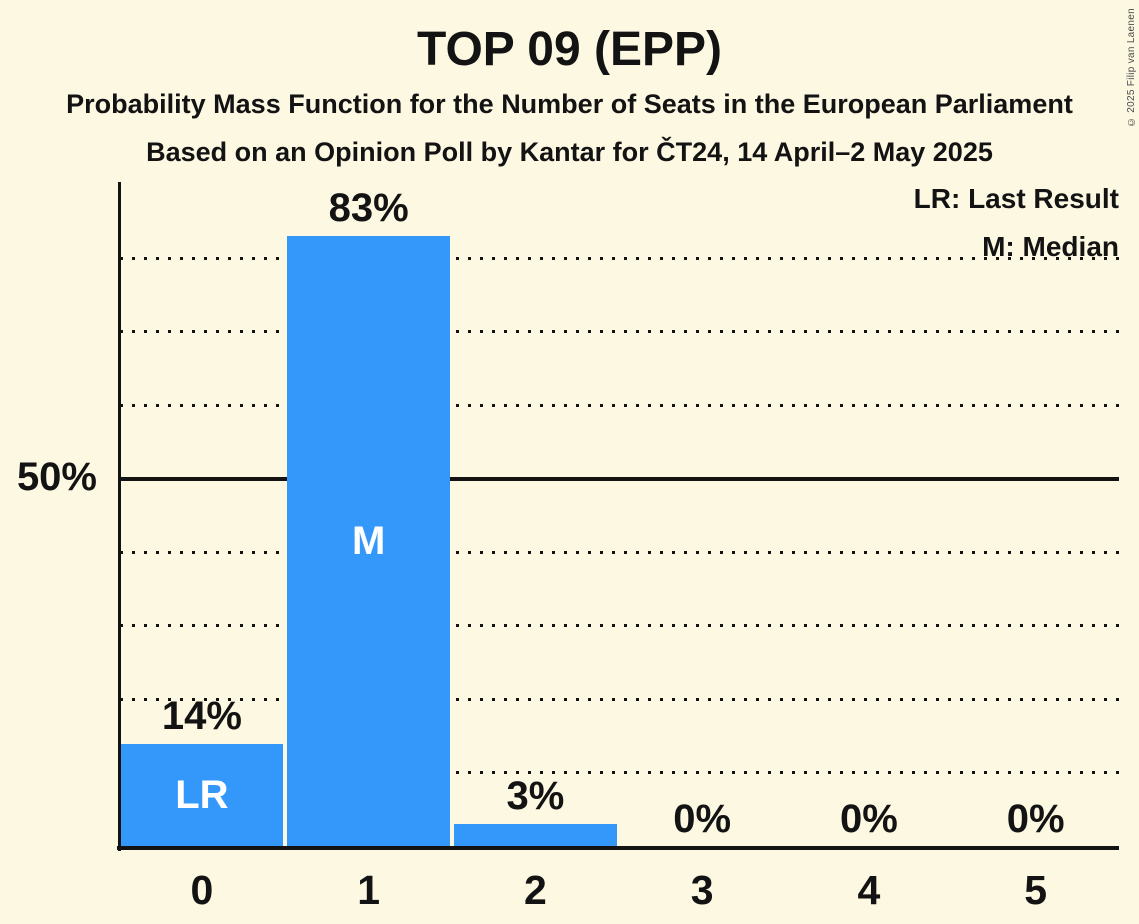 The height and width of the screenshot is (924, 1139). I want to click on y-axis-line, so click(119, 516).